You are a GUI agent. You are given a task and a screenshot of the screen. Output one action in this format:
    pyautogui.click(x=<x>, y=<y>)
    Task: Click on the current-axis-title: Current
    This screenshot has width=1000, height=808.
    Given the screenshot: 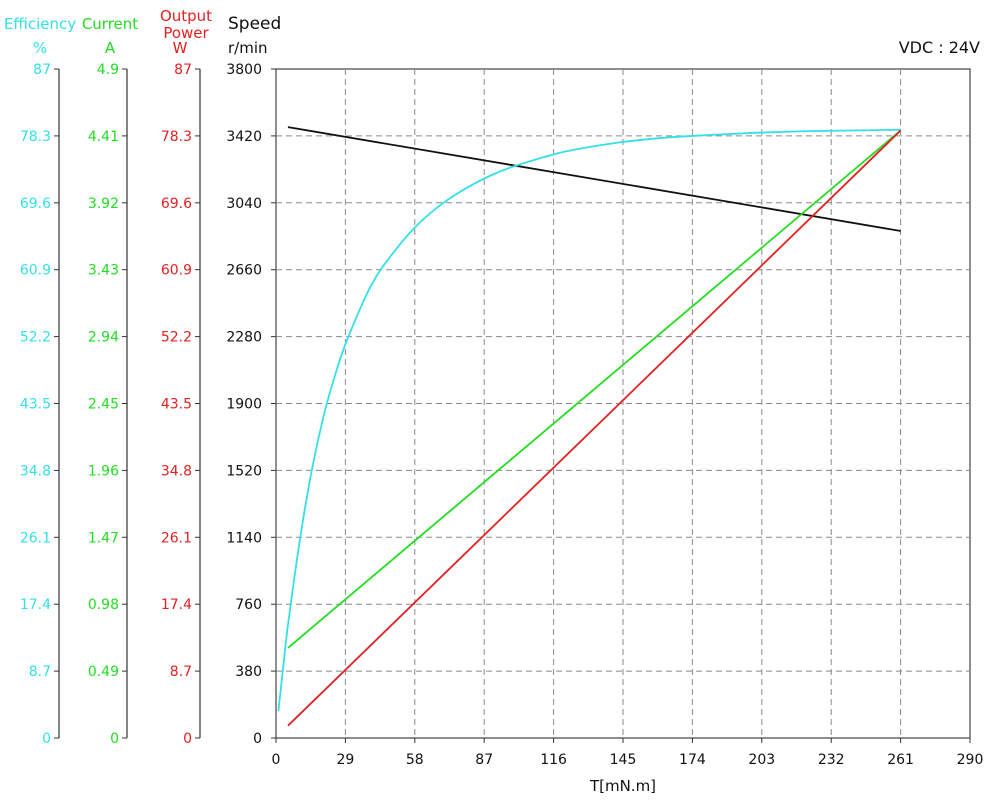 What is the action you would take?
    pyautogui.click(x=110, y=24)
    